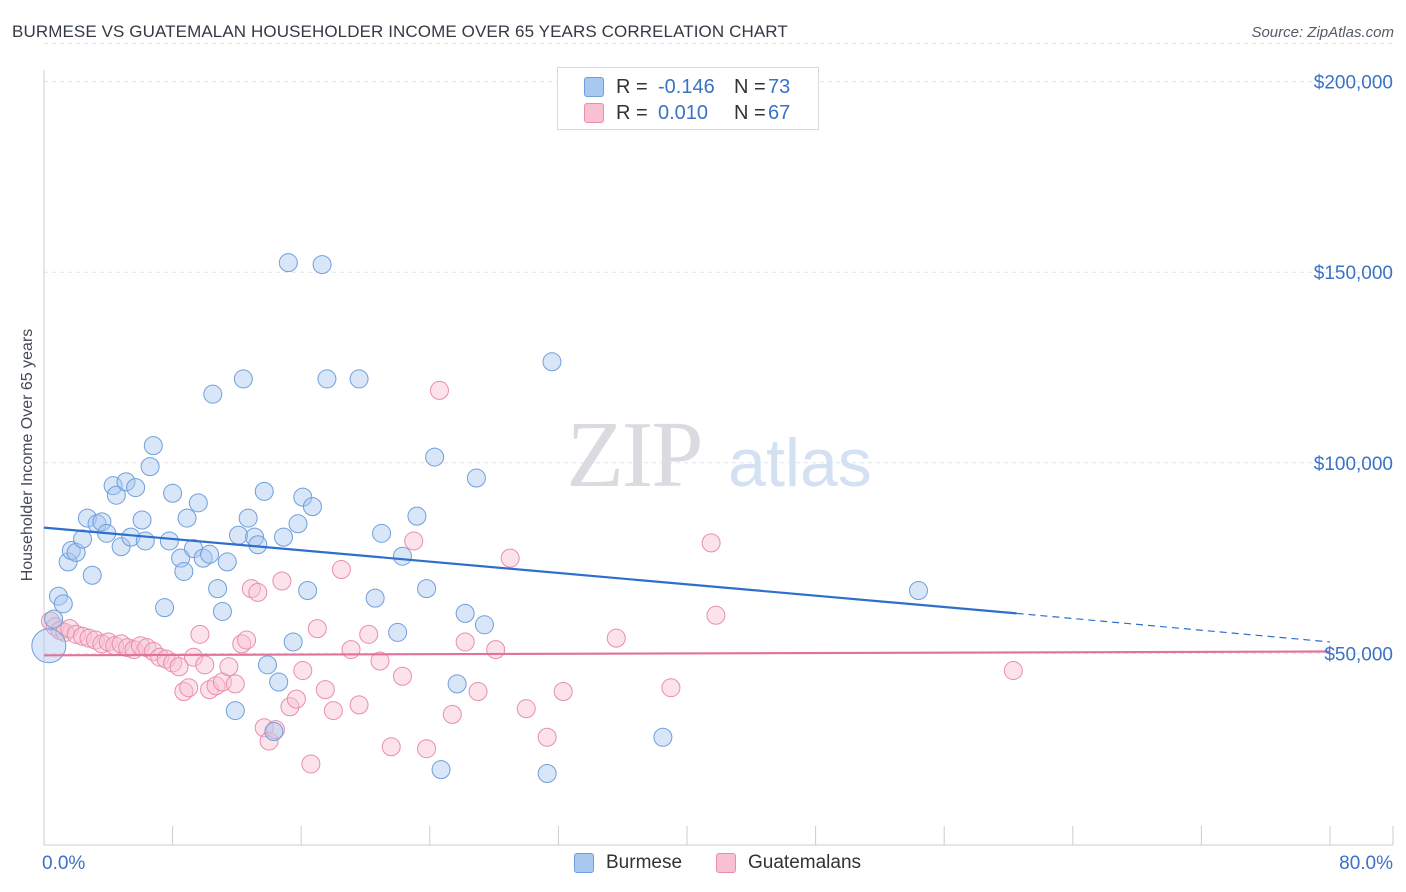 The width and height of the screenshot is (1406, 892). I want to click on legend-swatch-burmese, so click(594, 87).